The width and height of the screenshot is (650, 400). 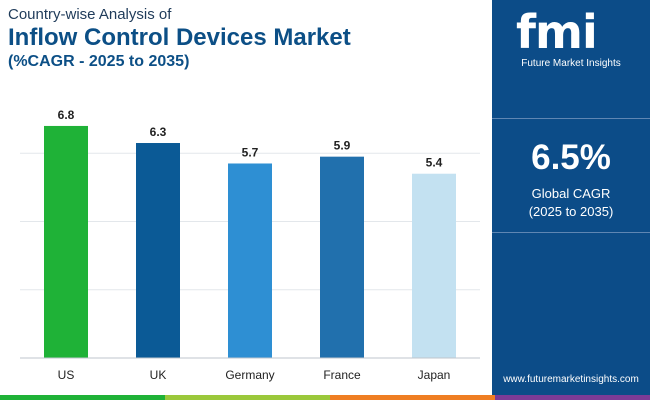 I want to click on value-label-germany: 5.7, so click(x=250, y=152).